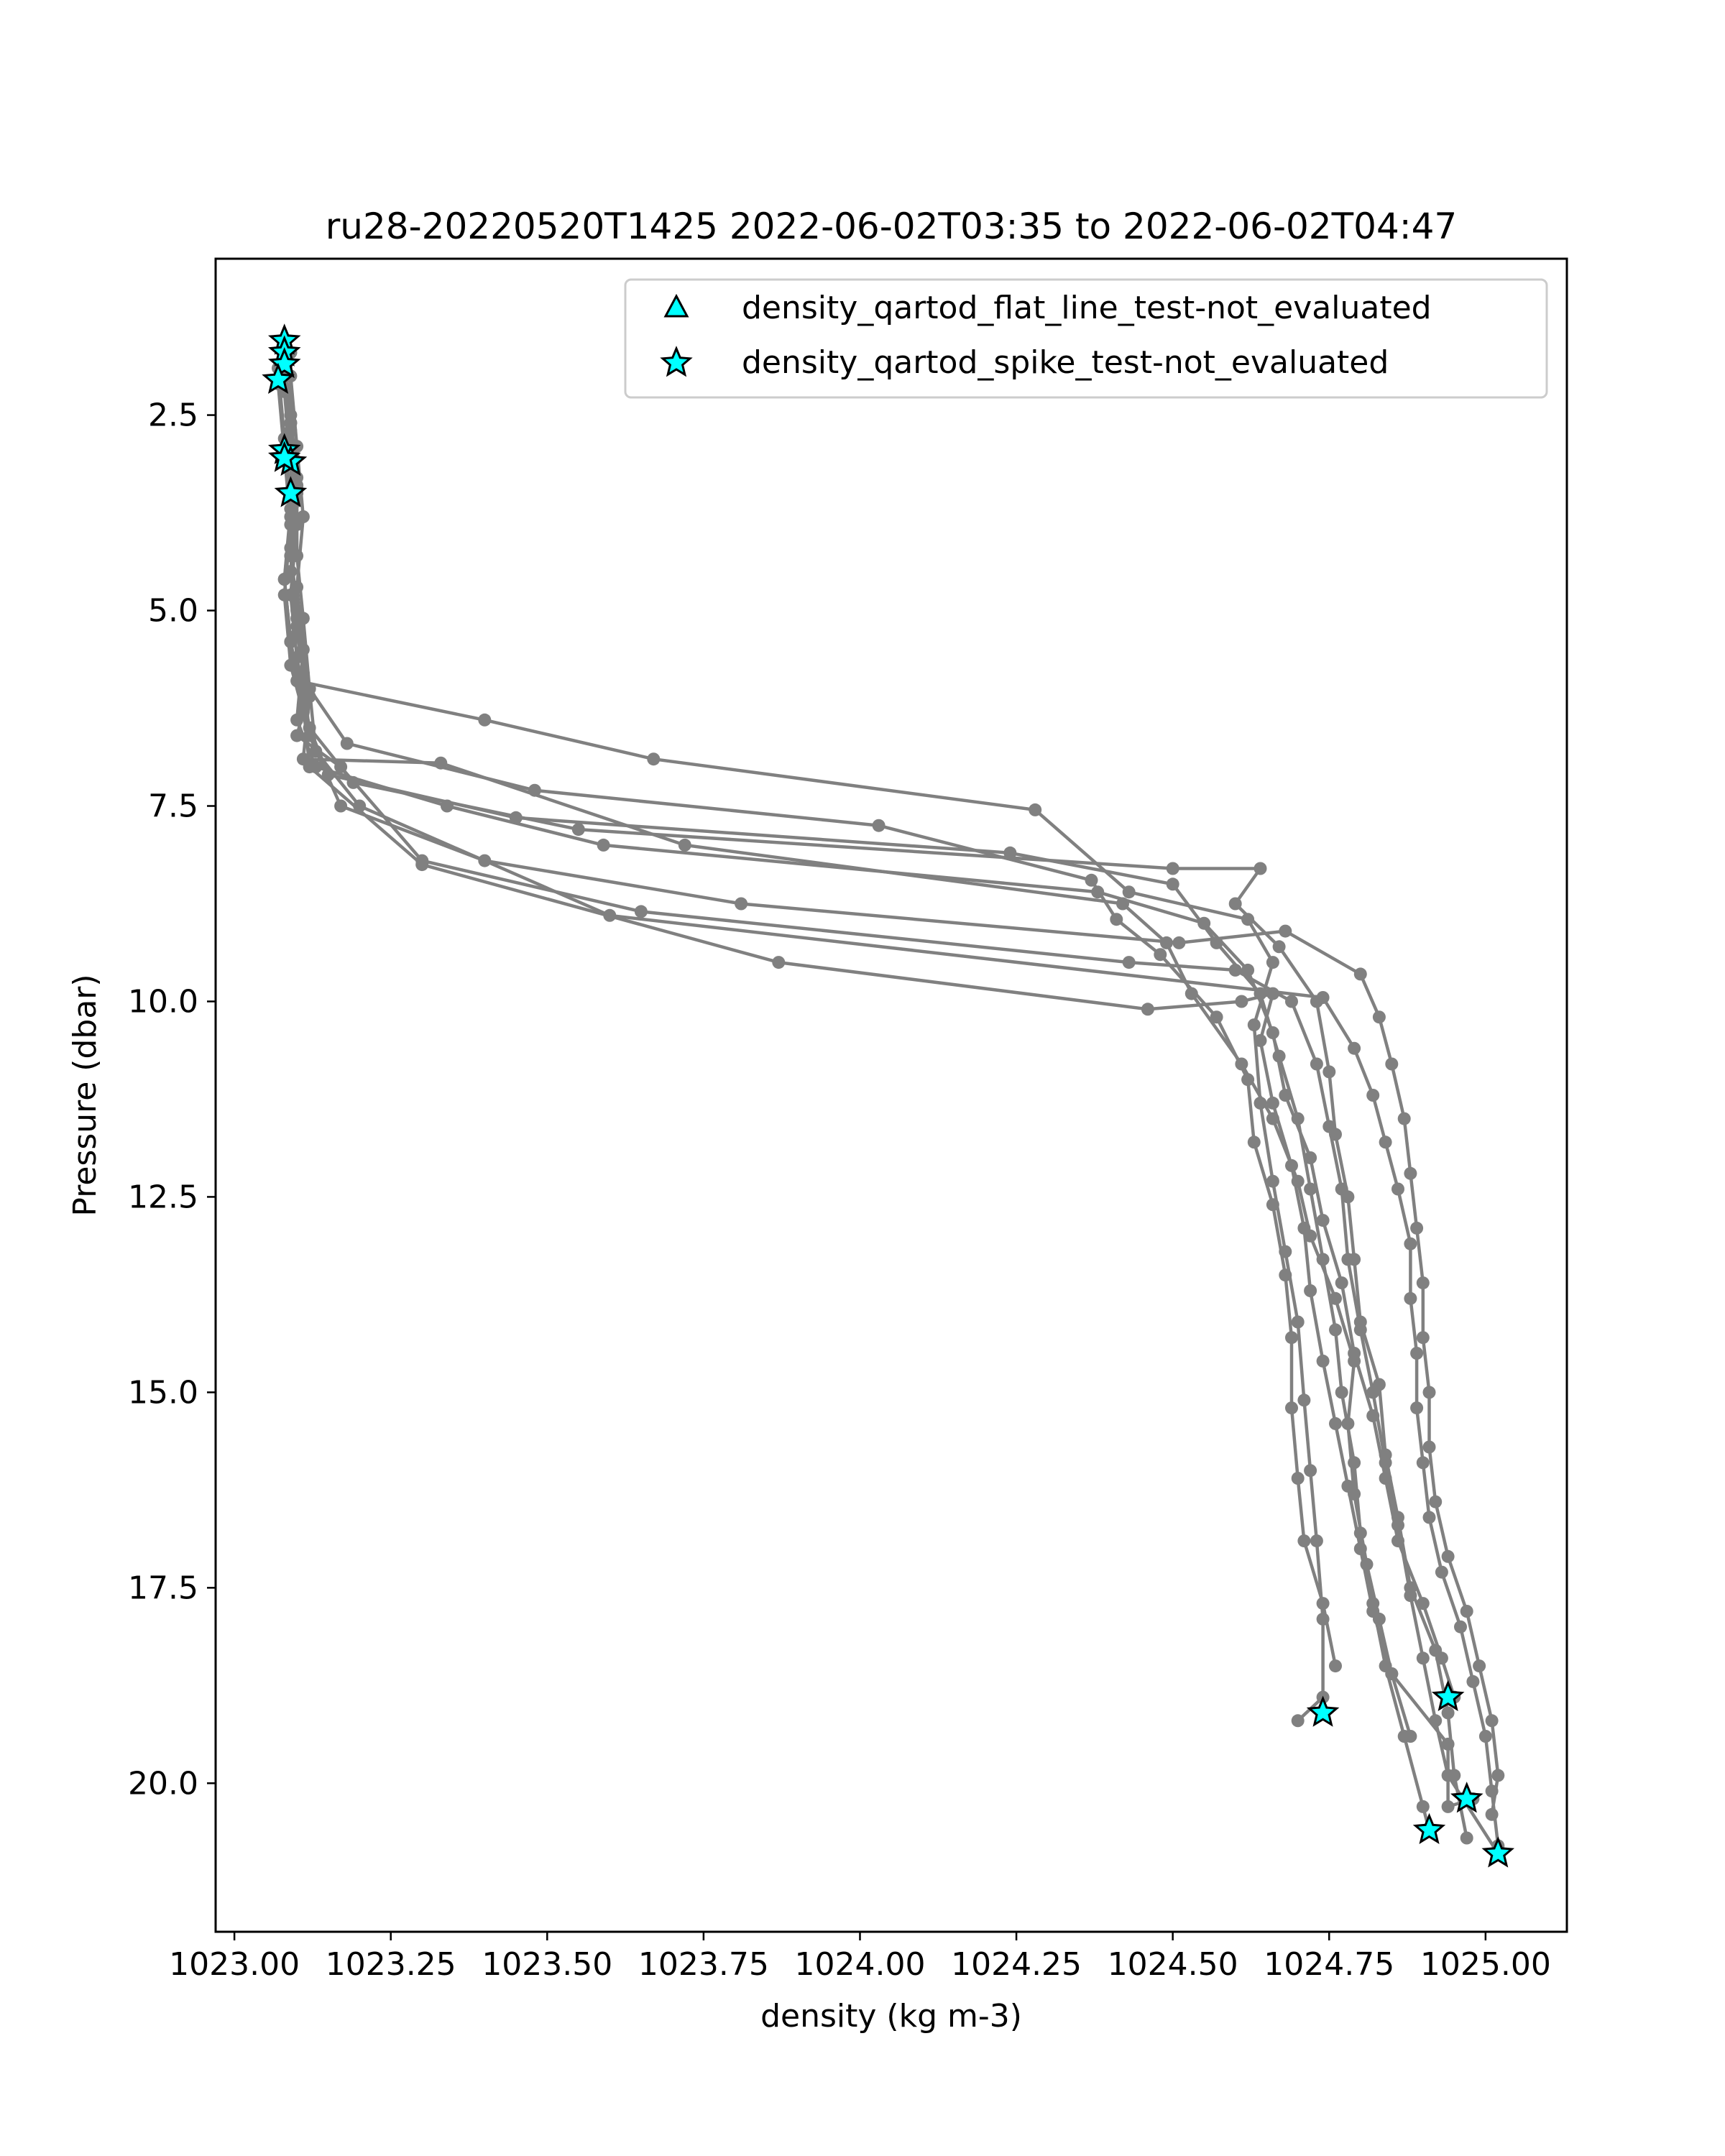 The height and width of the screenshot is (2156, 1725). I want to click on y-tick-label: 12.5, so click(163, 1197).